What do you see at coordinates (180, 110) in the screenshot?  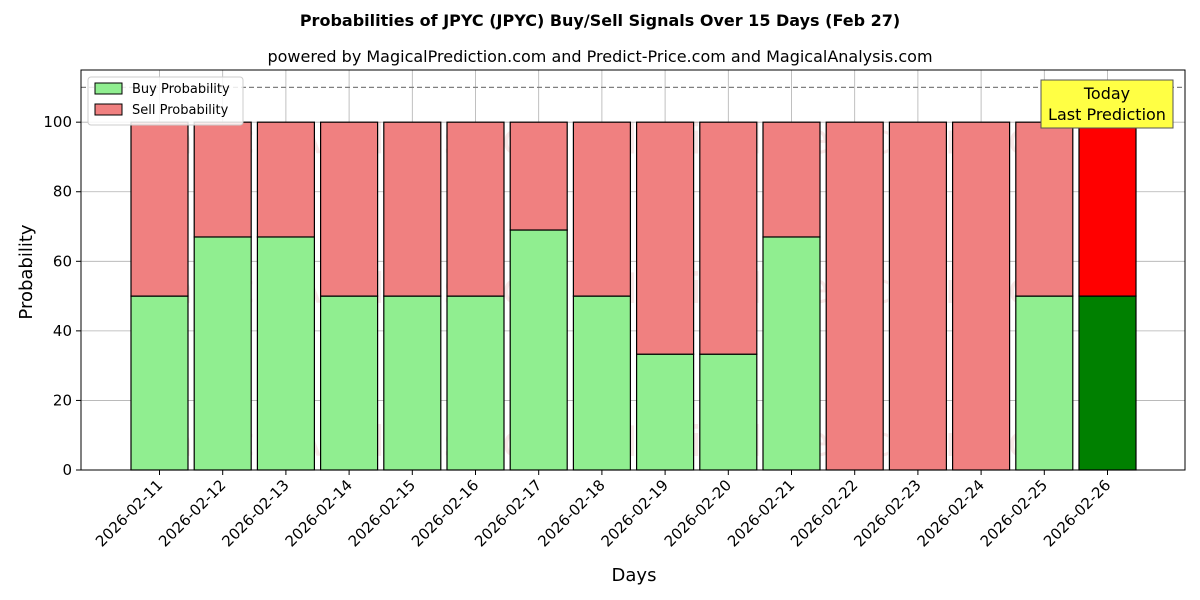 I see `legend-label: Sell Probability` at bounding box center [180, 110].